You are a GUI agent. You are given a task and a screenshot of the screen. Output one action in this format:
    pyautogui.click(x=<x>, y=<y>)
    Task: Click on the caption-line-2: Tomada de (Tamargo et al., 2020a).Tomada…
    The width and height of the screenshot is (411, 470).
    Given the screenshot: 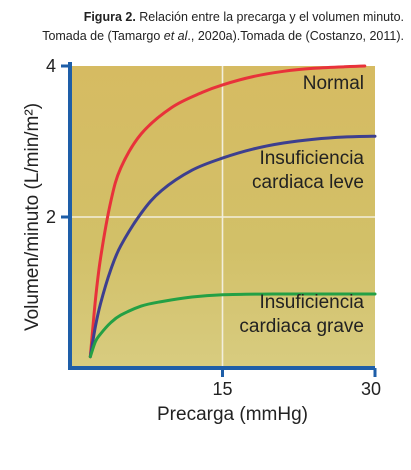 What is the action you would take?
    pyautogui.click(x=206, y=36)
    